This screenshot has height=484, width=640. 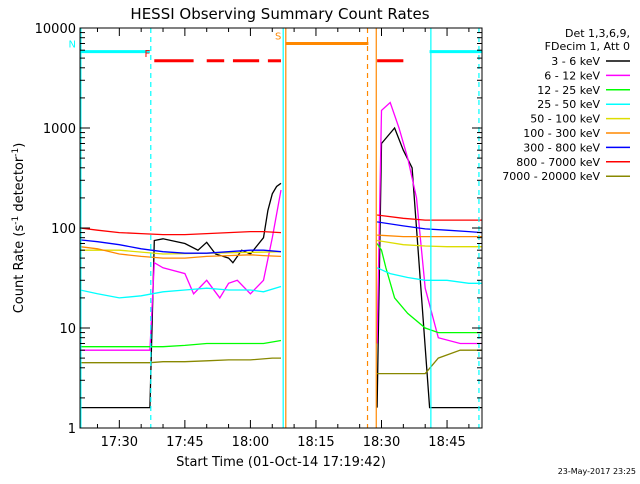 What do you see at coordinates (597, 33) in the screenshot?
I see `legend-header-1: Det 1,3,6,9,` at bounding box center [597, 33].